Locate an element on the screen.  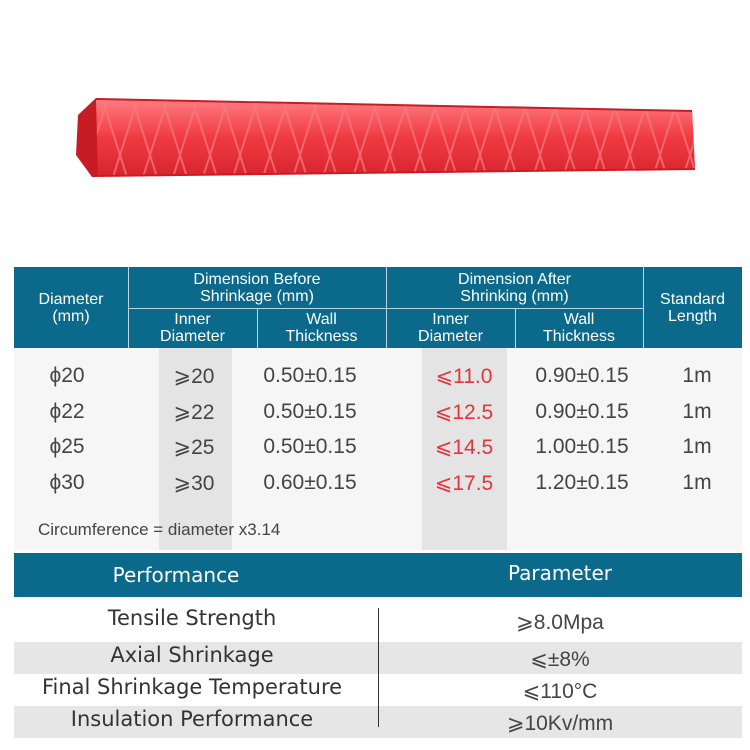
header-after-wall: Wall Thickness is located at coordinates (579, 328).